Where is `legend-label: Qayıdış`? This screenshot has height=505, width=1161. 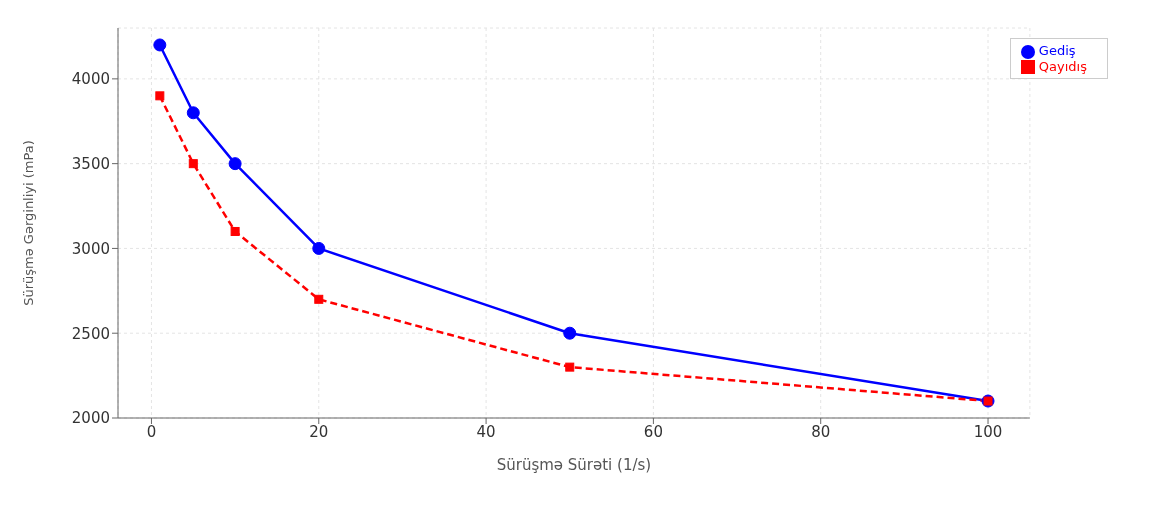
legend-label: Qayıdış is located at coordinates (1062, 66).